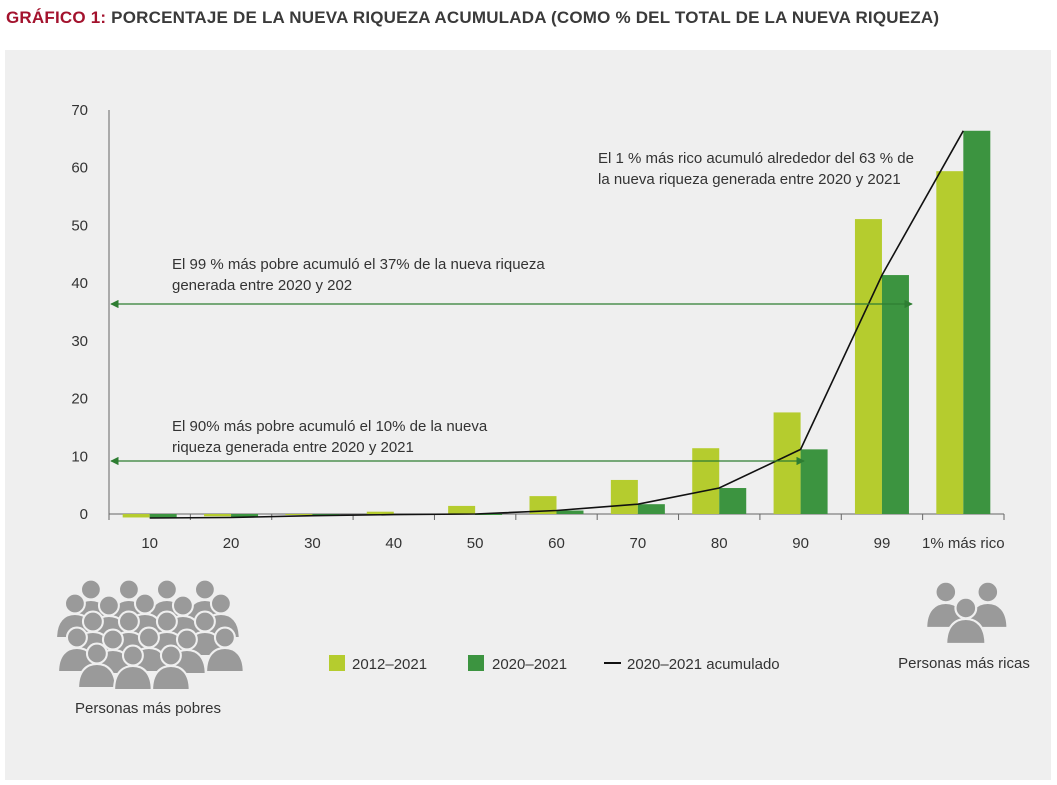 The image size is (1057, 785). What do you see at coordinates (967, 612) in the screenshot?
I see `group-icon` at bounding box center [967, 612].